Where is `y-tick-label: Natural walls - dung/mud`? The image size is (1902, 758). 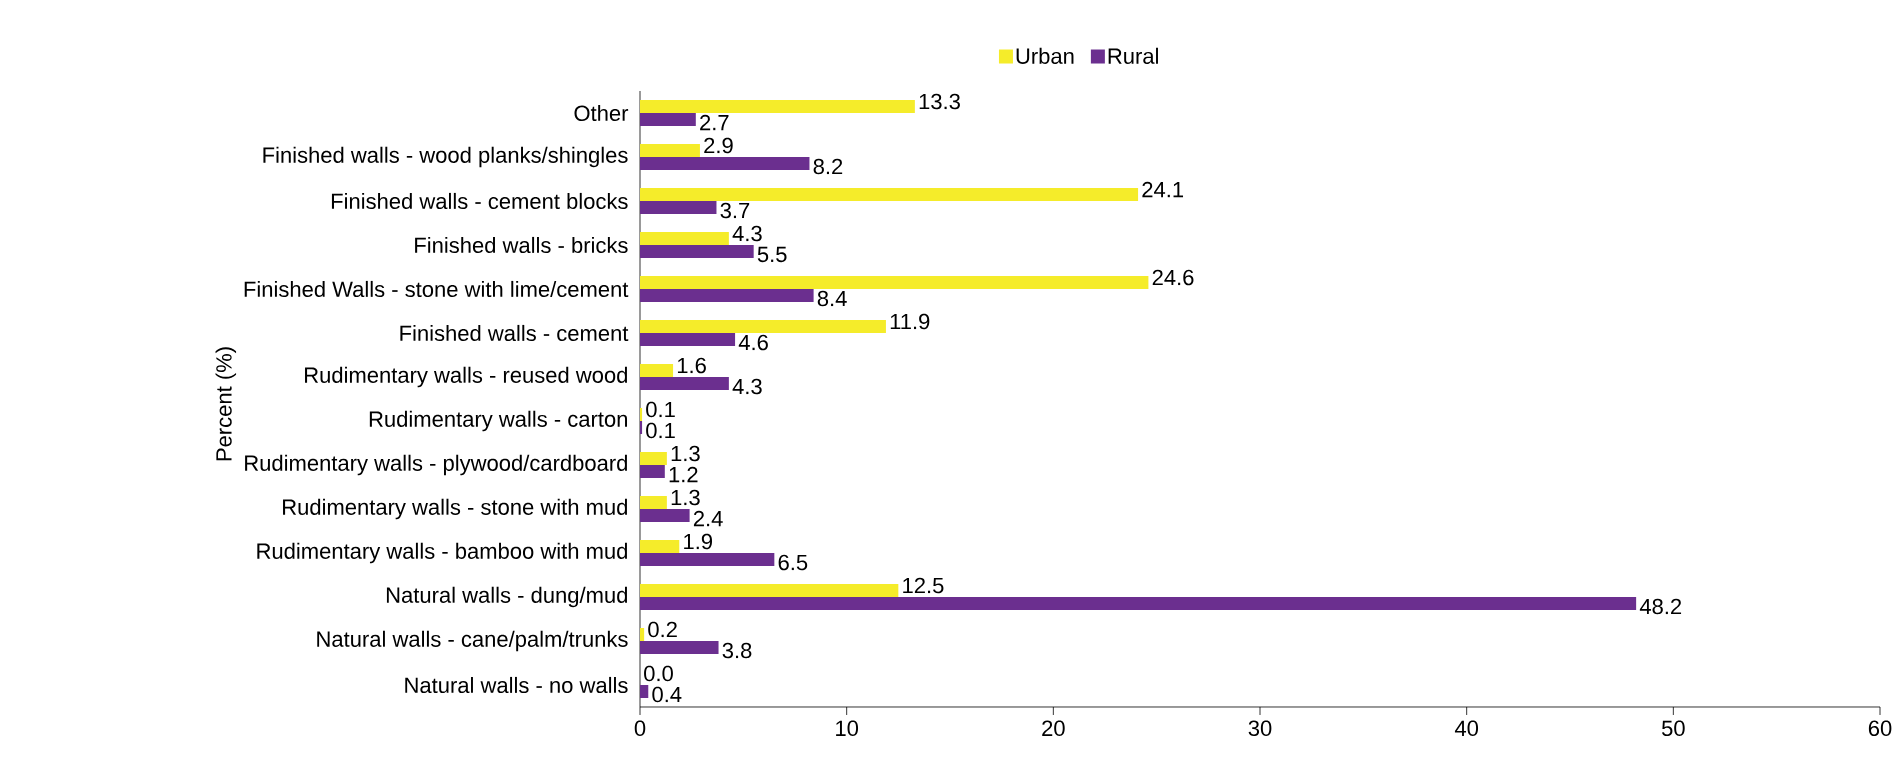 y-tick-label: Natural walls - dung/mud is located at coordinates (506, 597).